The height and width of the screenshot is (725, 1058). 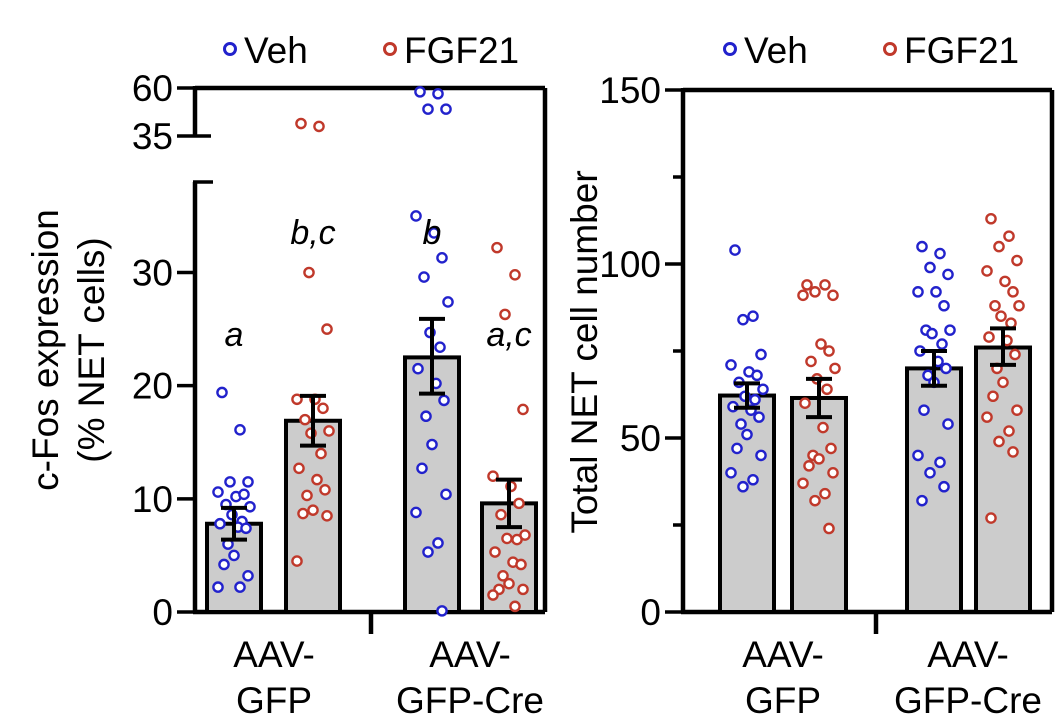 What do you see at coordinates (1003, 368) in the screenshot?
I see `points-fgf21` at bounding box center [1003, 368].